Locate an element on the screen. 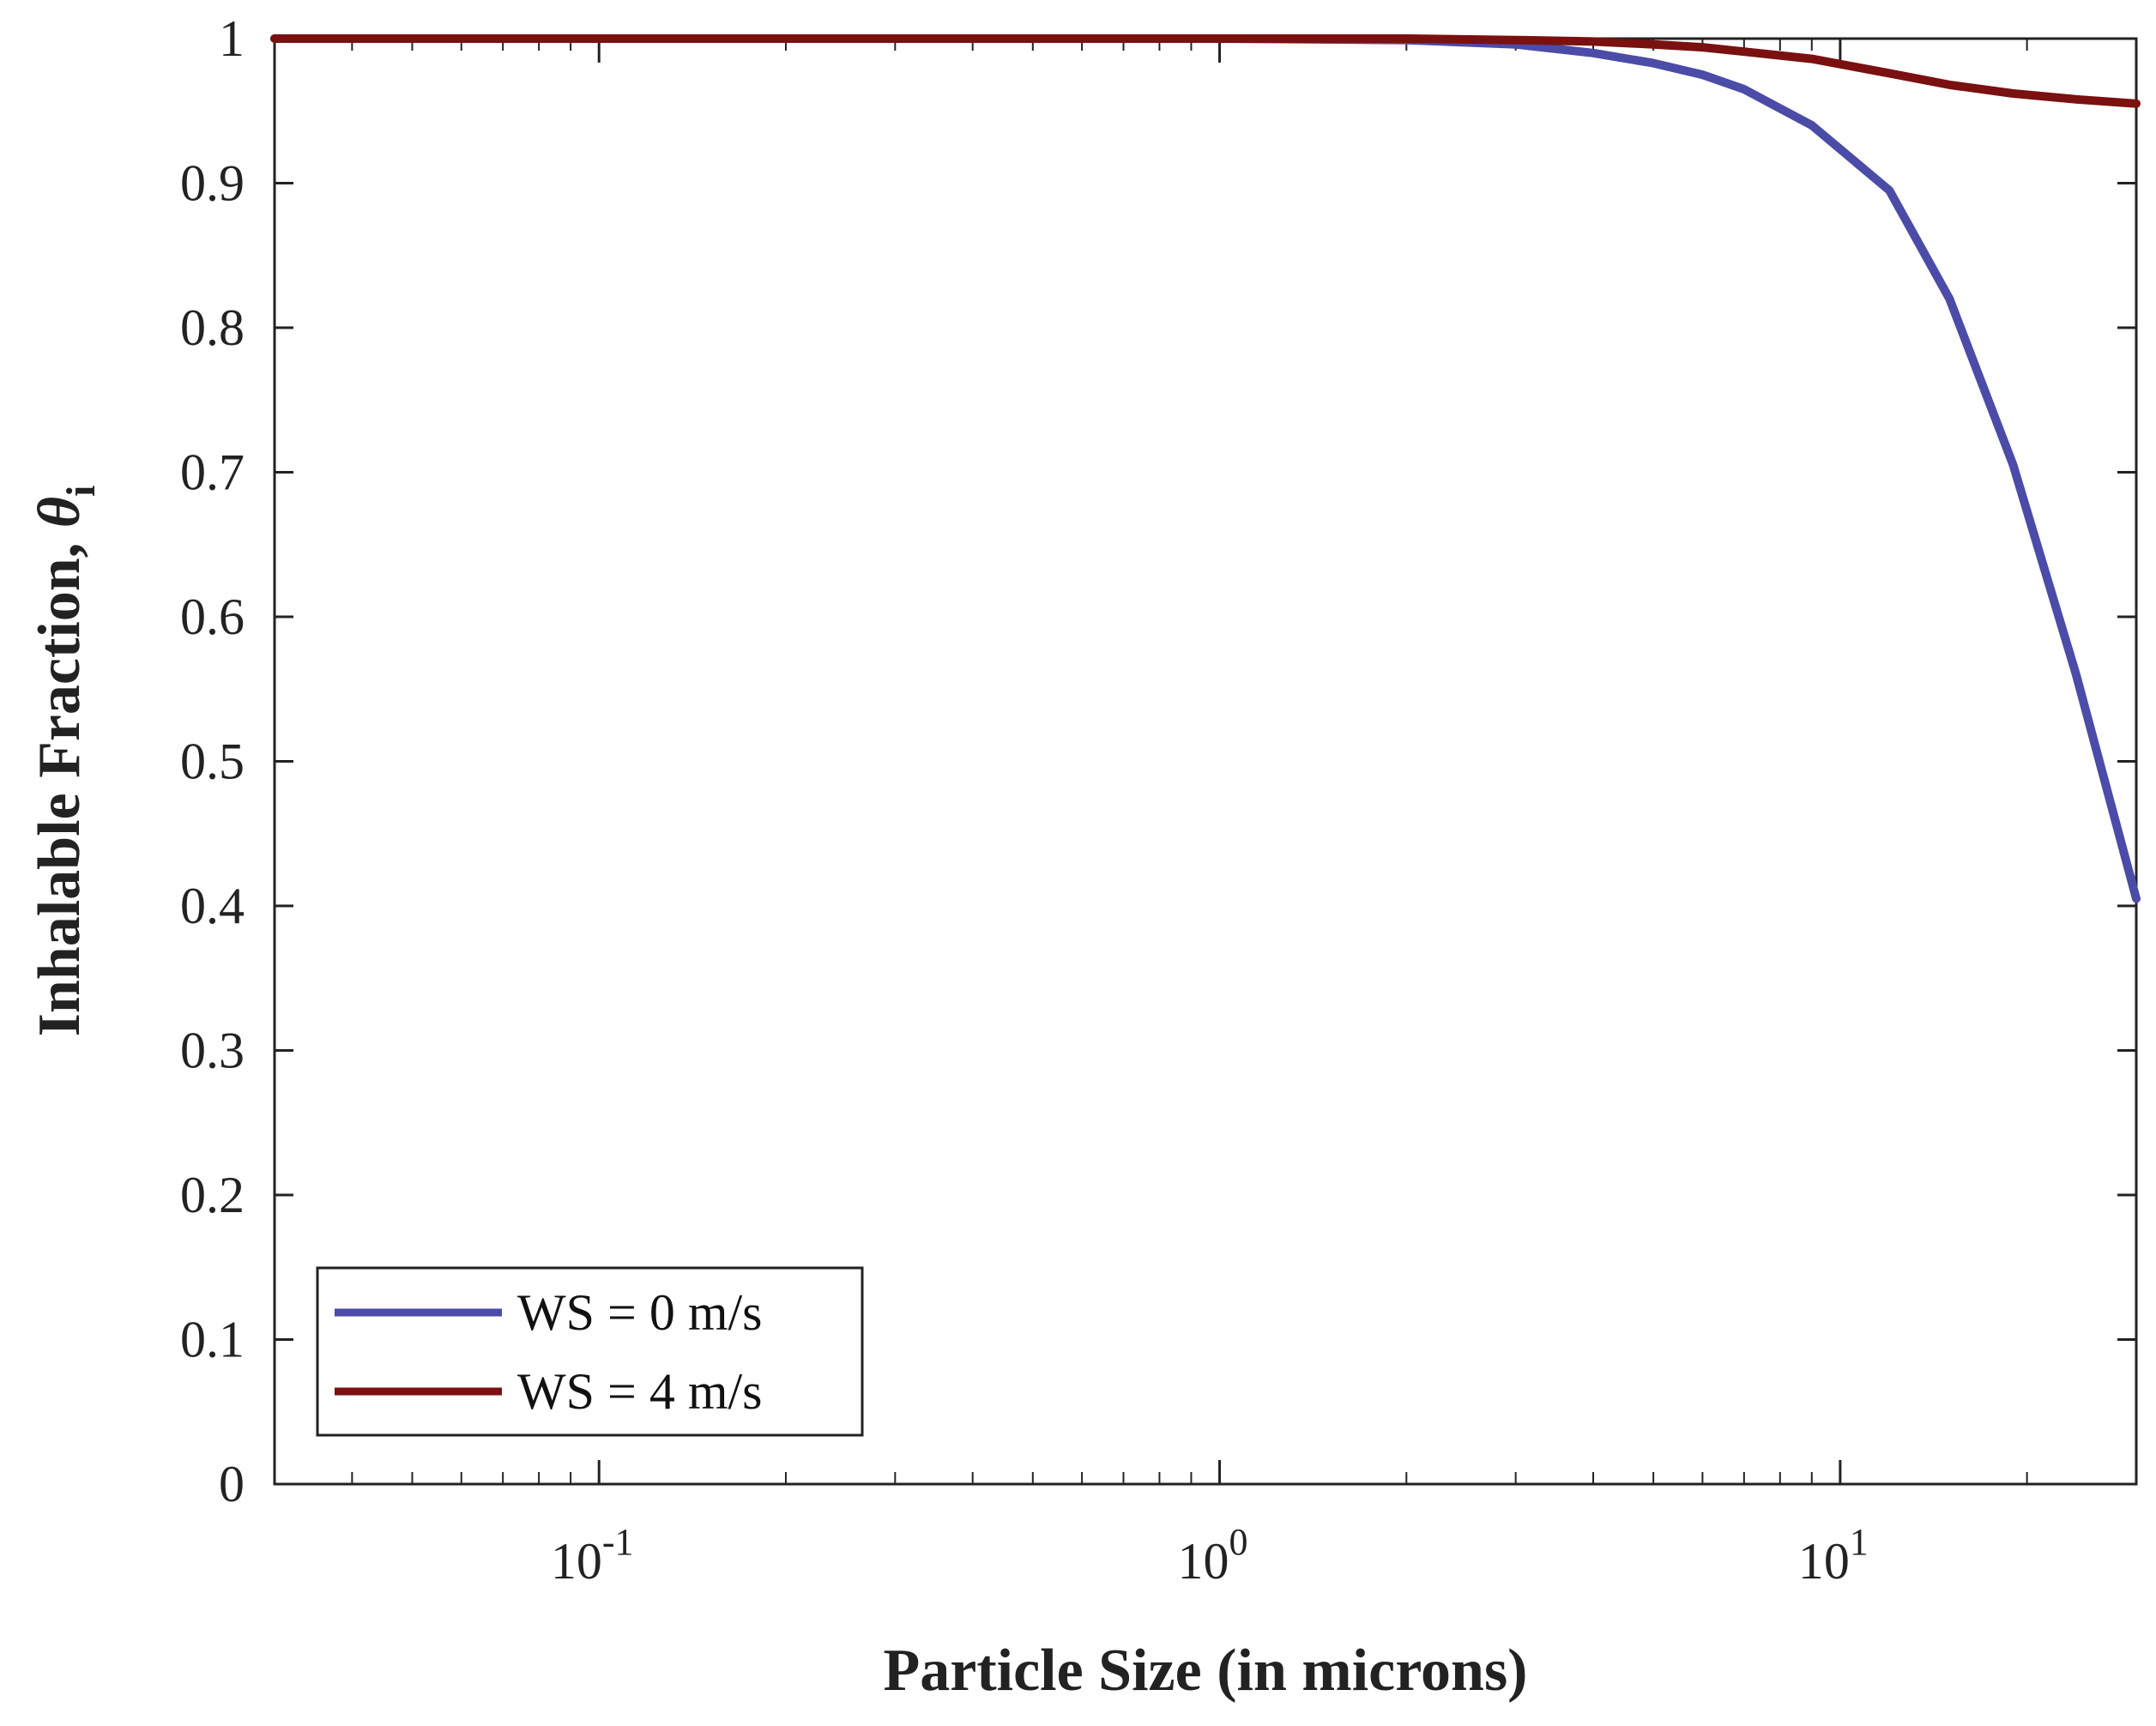  x-tick-label: 10⁻¹ is located at coordinates (592, 1556).